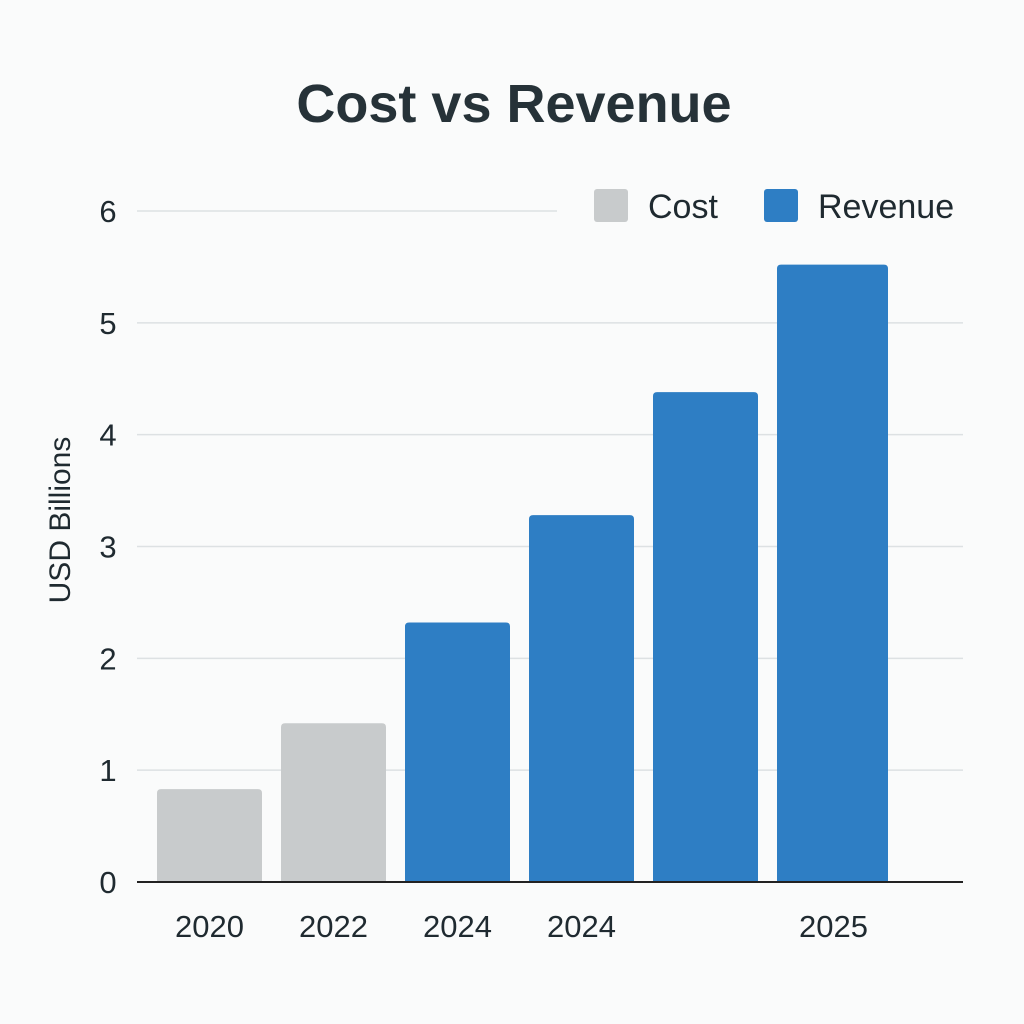 This screenshot has width=1024, height=1024. What do you see at coordinates (107, 211) in the screenshot?
I see `y-tick-label: 6` at bounding box center [107, 211].